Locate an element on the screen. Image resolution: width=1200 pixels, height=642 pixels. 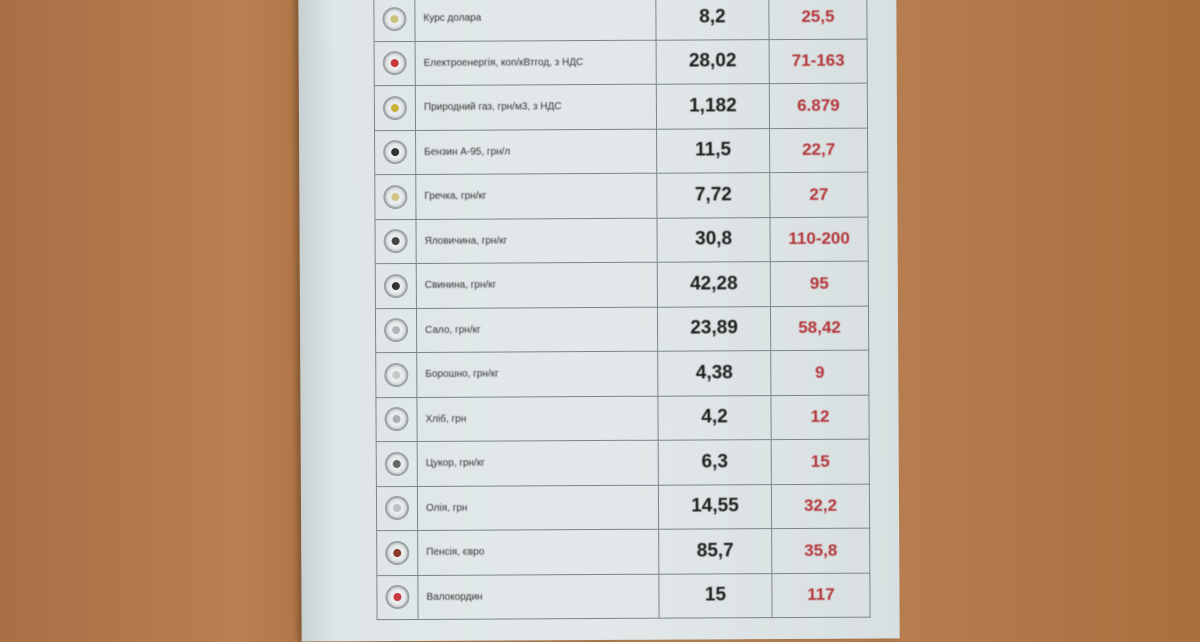
old-price: 42,28 is located at coordinates (714, 284).